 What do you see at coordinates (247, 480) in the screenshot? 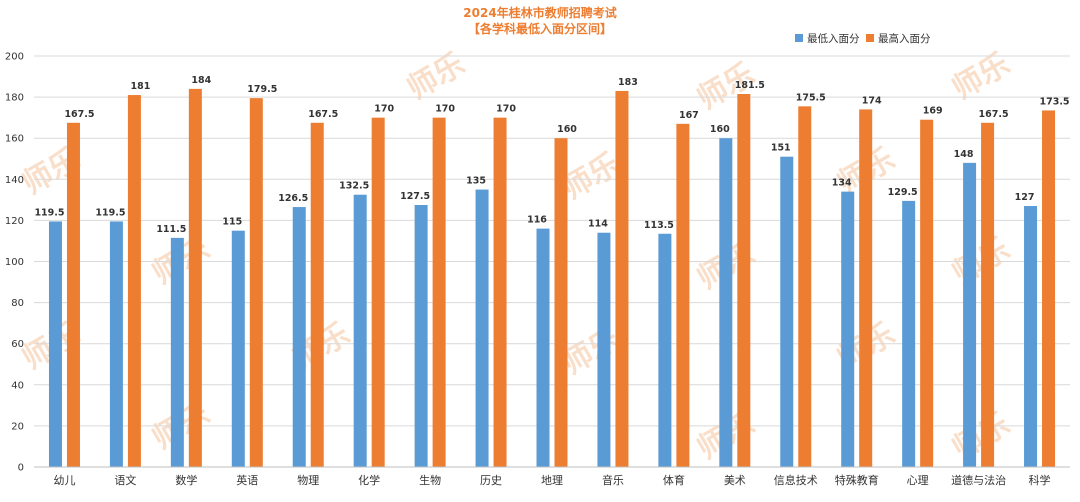
I see `x-tick-label: 英语` at bounding box center [247, 480].